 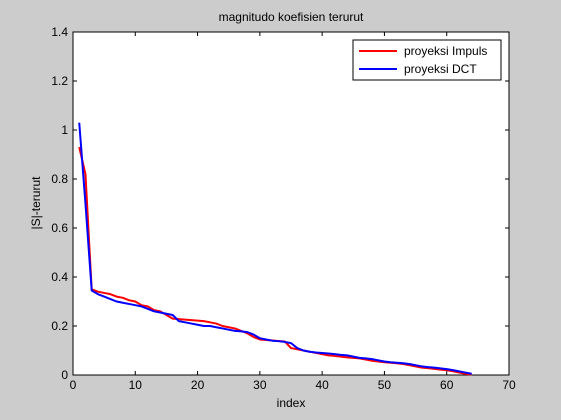 What do you see at coordinates (136, 385) in the screenshot?
I see `x-tick-label: 10` at bounding box center [136, 385].